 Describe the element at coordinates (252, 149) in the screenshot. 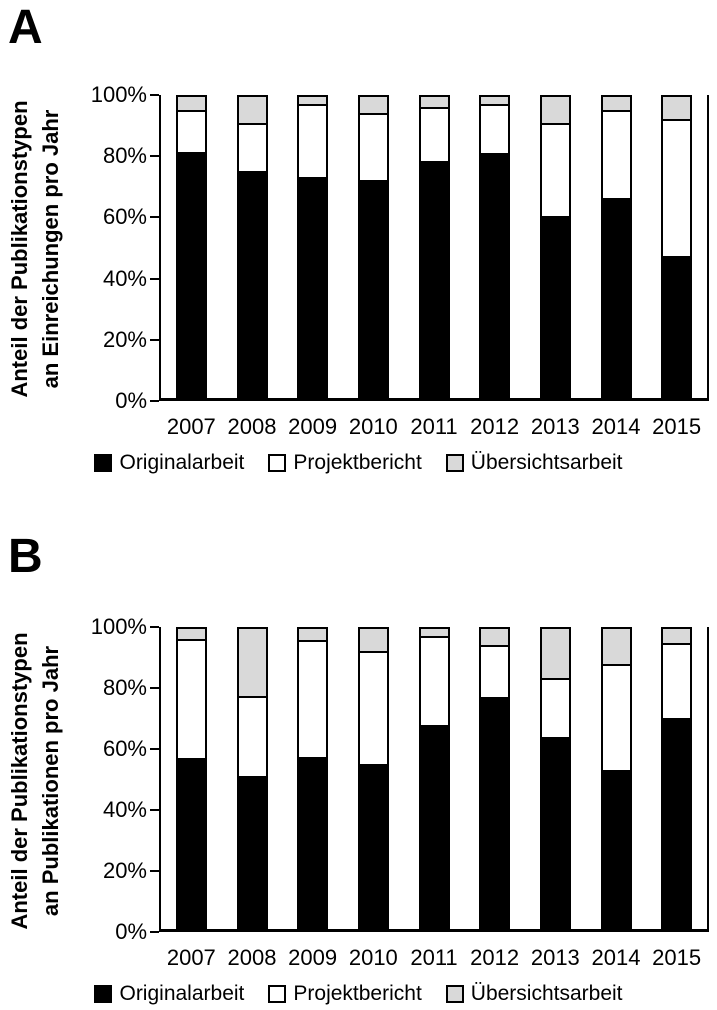

I see `bar-segment-a-2008-projektbericht` at that location.